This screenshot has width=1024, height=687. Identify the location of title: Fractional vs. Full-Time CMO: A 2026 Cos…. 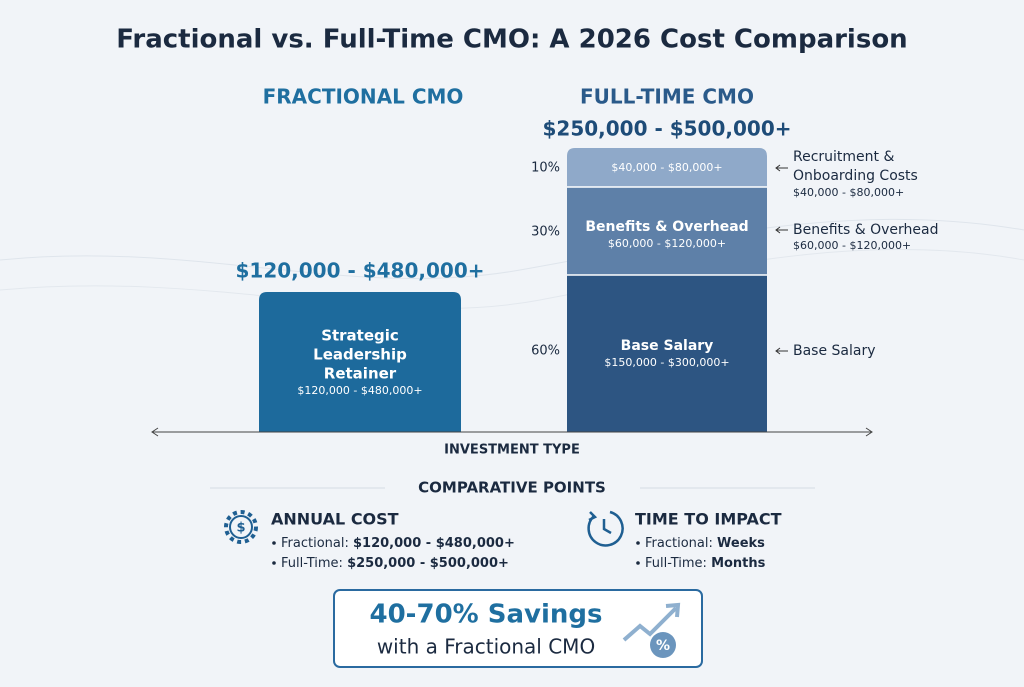
(511, 40).